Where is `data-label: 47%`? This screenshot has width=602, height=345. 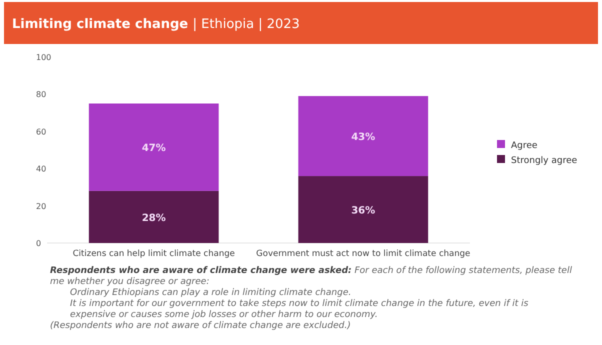
data-label: 47% is located at coordinates (154, 148).